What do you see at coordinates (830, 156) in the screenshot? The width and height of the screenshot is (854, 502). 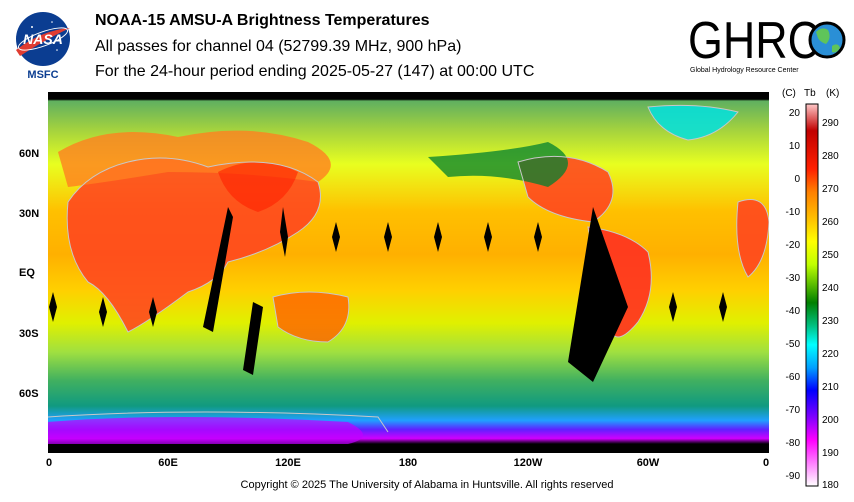 I see `k-tick: 280` at bounding box center [830, 156].